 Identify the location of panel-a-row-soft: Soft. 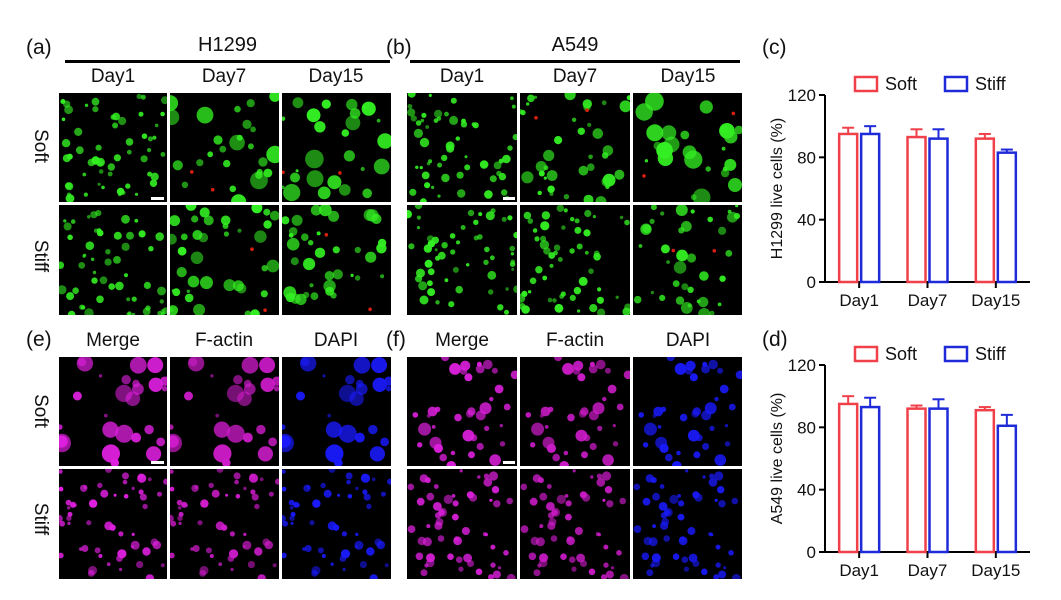
(40, 146).